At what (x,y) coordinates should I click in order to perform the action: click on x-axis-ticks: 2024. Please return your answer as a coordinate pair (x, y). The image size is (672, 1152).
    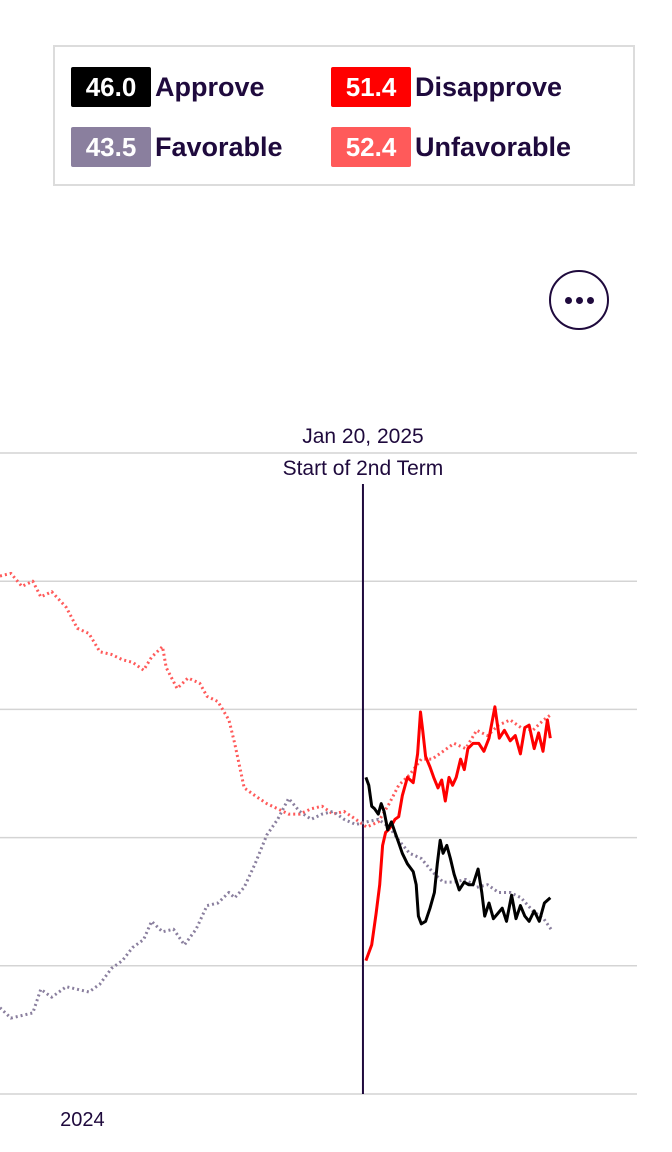
    Looking at the image, I should click on (82, 1120).